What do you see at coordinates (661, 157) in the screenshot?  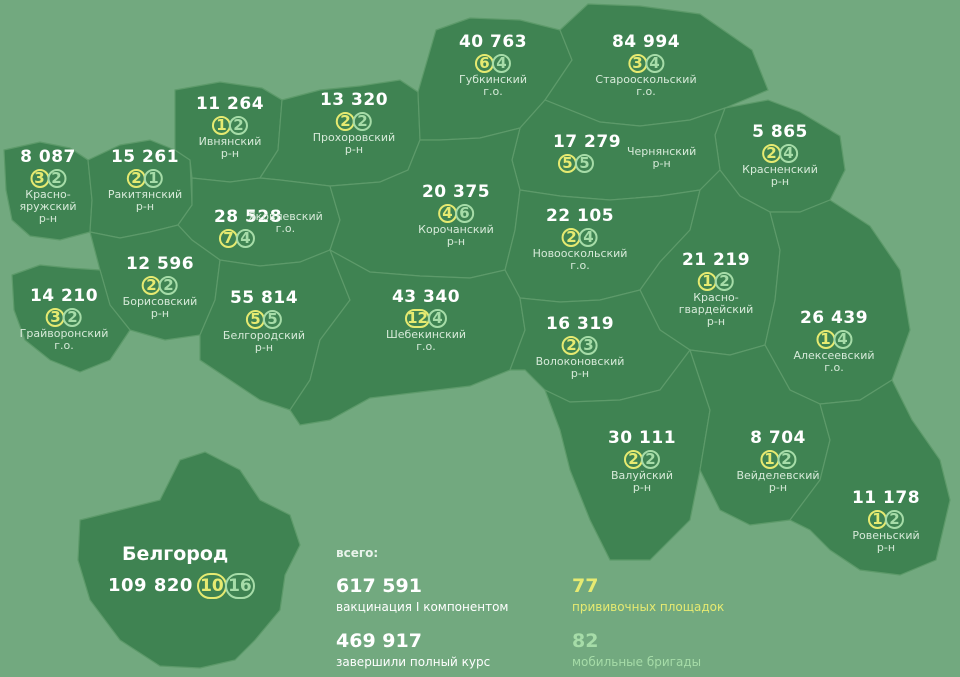 I see `district-name: Чернянский р-н` at bounding box center [661, 157].